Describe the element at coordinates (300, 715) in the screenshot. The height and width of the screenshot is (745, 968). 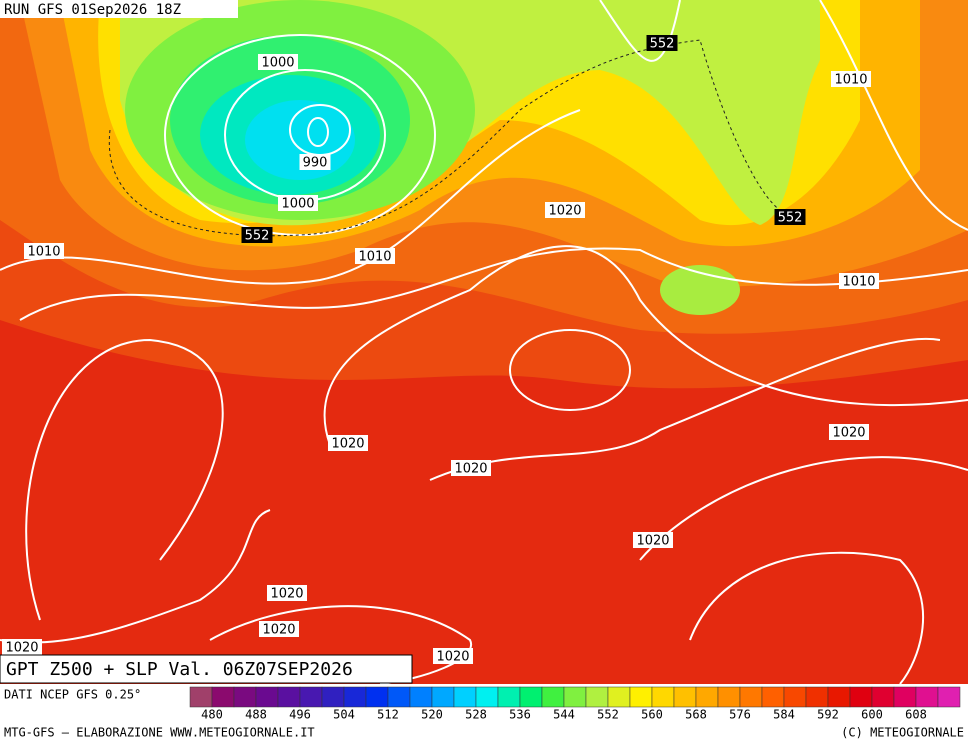
I see `colorbar-tick-label: 496` at that location.